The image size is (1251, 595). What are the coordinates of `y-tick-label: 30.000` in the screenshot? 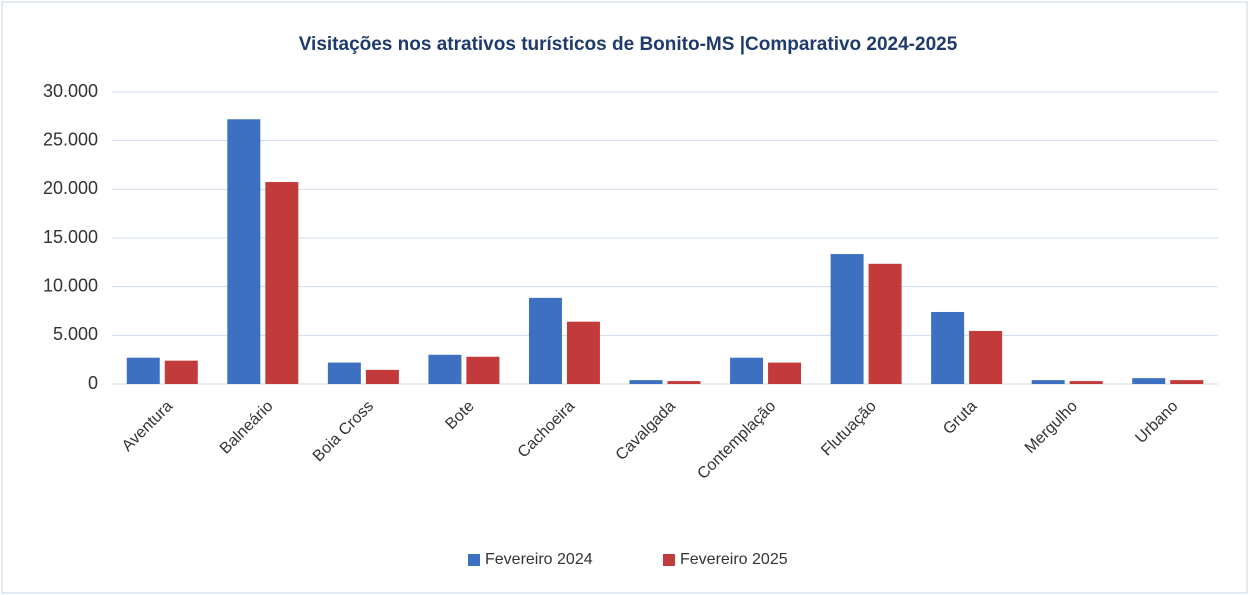 It's located at (70, 91).